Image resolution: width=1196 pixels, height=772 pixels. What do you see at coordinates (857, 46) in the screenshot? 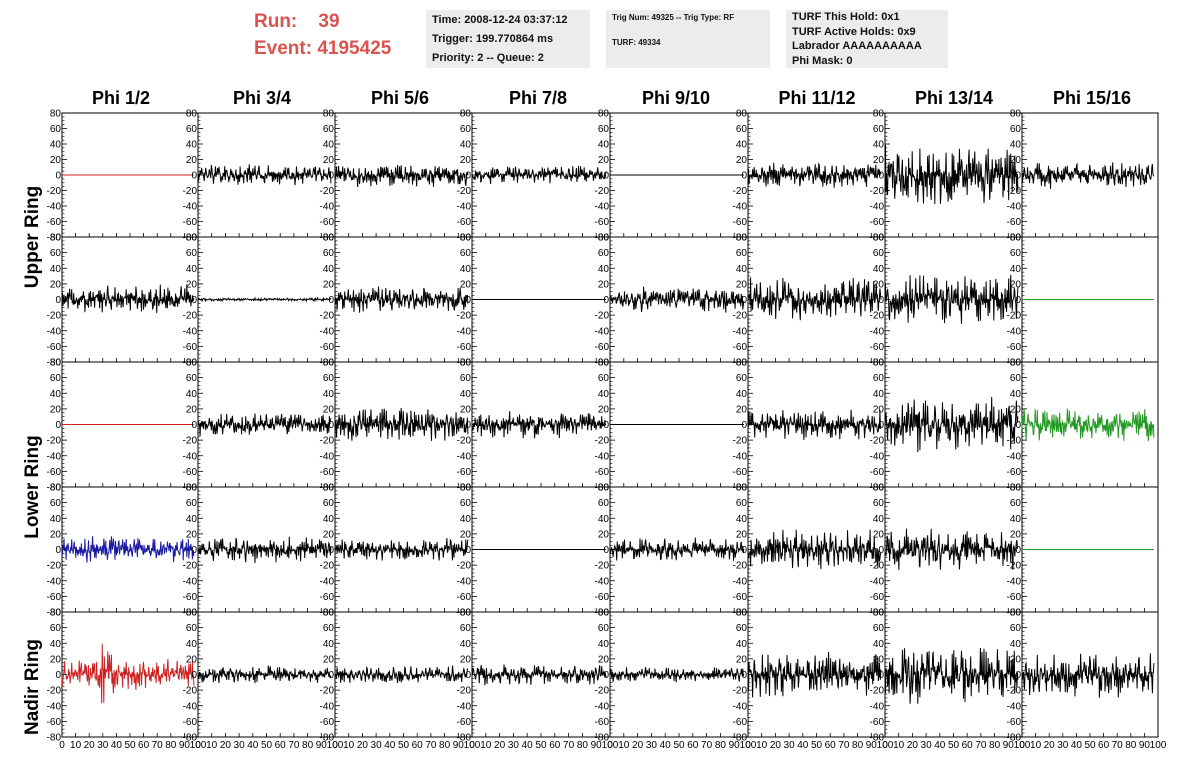
I see `labrador-text: Labrador AAAAAAAAAA` at bounding box center [857, 46].